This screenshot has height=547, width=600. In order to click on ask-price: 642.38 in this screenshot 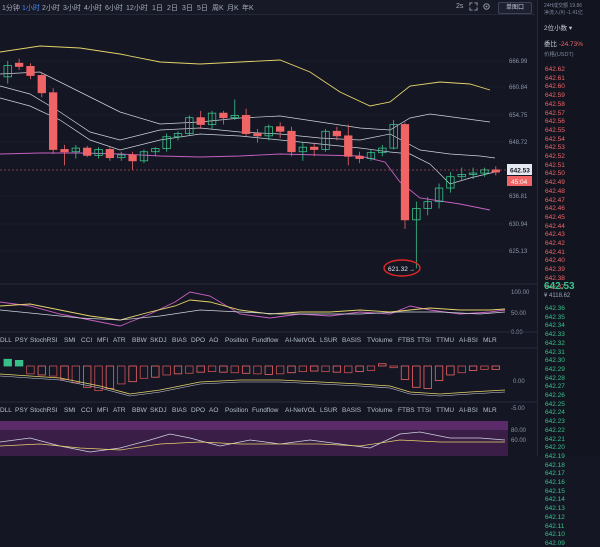, I will do `click(555, 278)`.